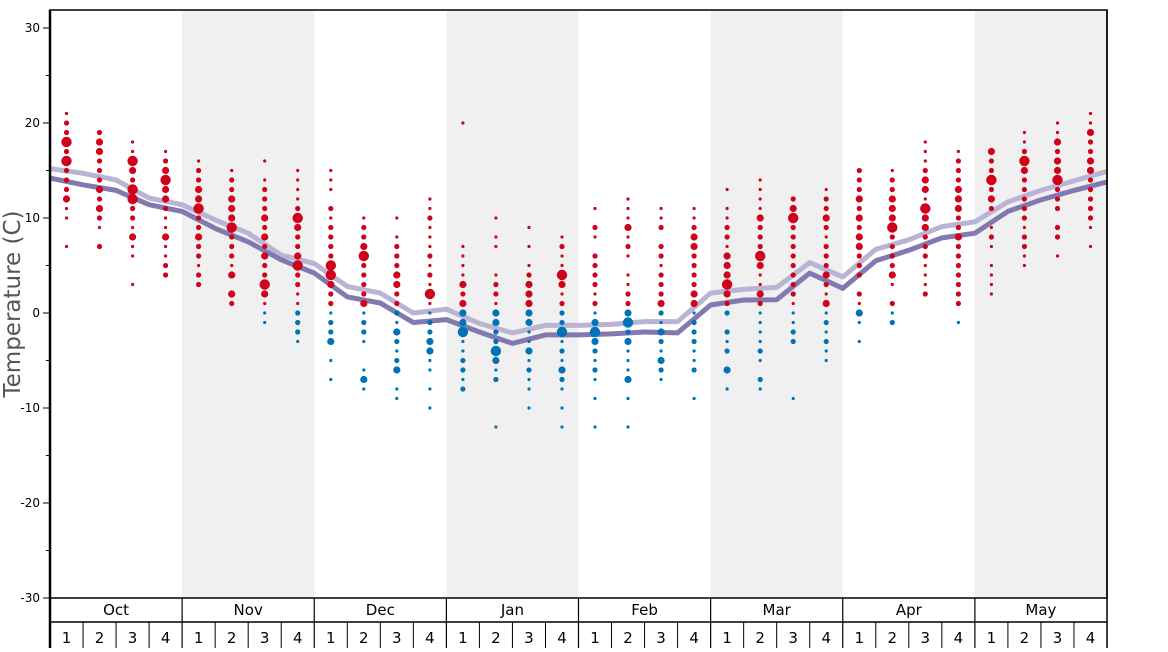 This screenshot has width=1168, height=652. I want to click on month-shade-jan, so click(512, 304).